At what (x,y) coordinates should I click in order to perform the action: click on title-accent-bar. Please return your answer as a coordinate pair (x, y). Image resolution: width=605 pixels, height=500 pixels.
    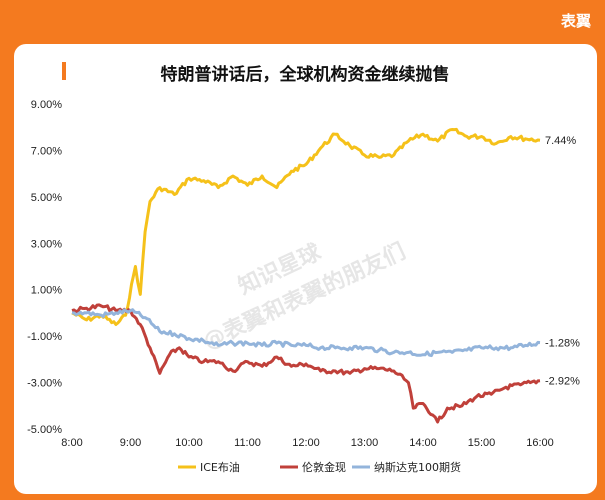
    Looking at the image, I should click on (64, 71).